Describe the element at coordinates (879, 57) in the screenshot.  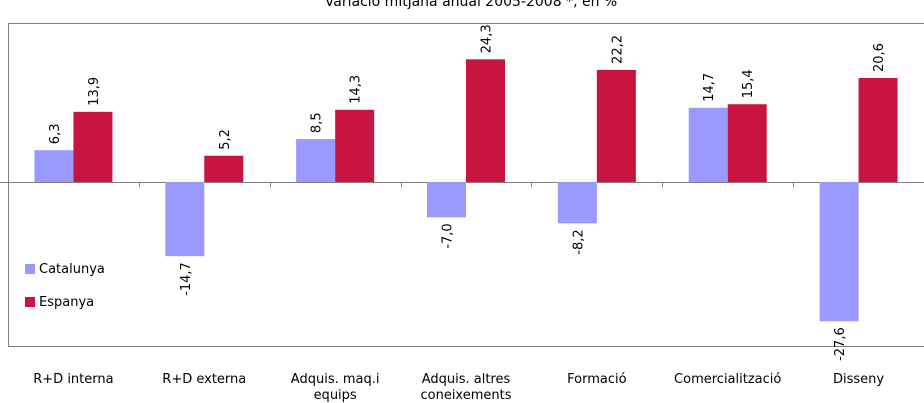
I see `data-label: 20,6` at that location.